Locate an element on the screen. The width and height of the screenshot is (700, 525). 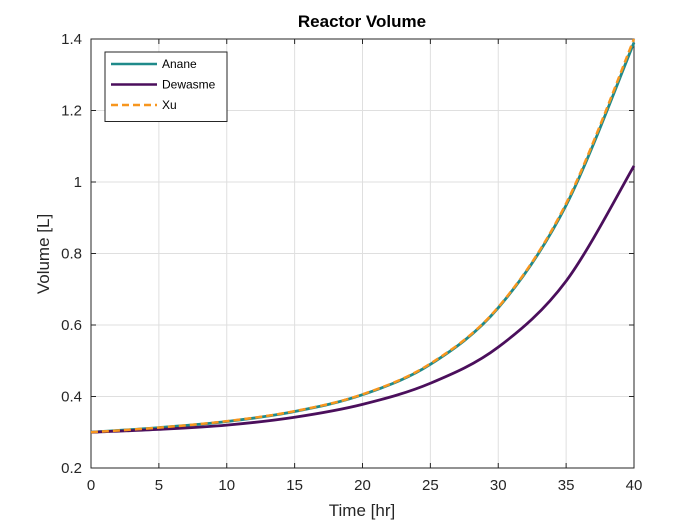
y-tick-label: 0.8 is located at coordinates (71, 254).